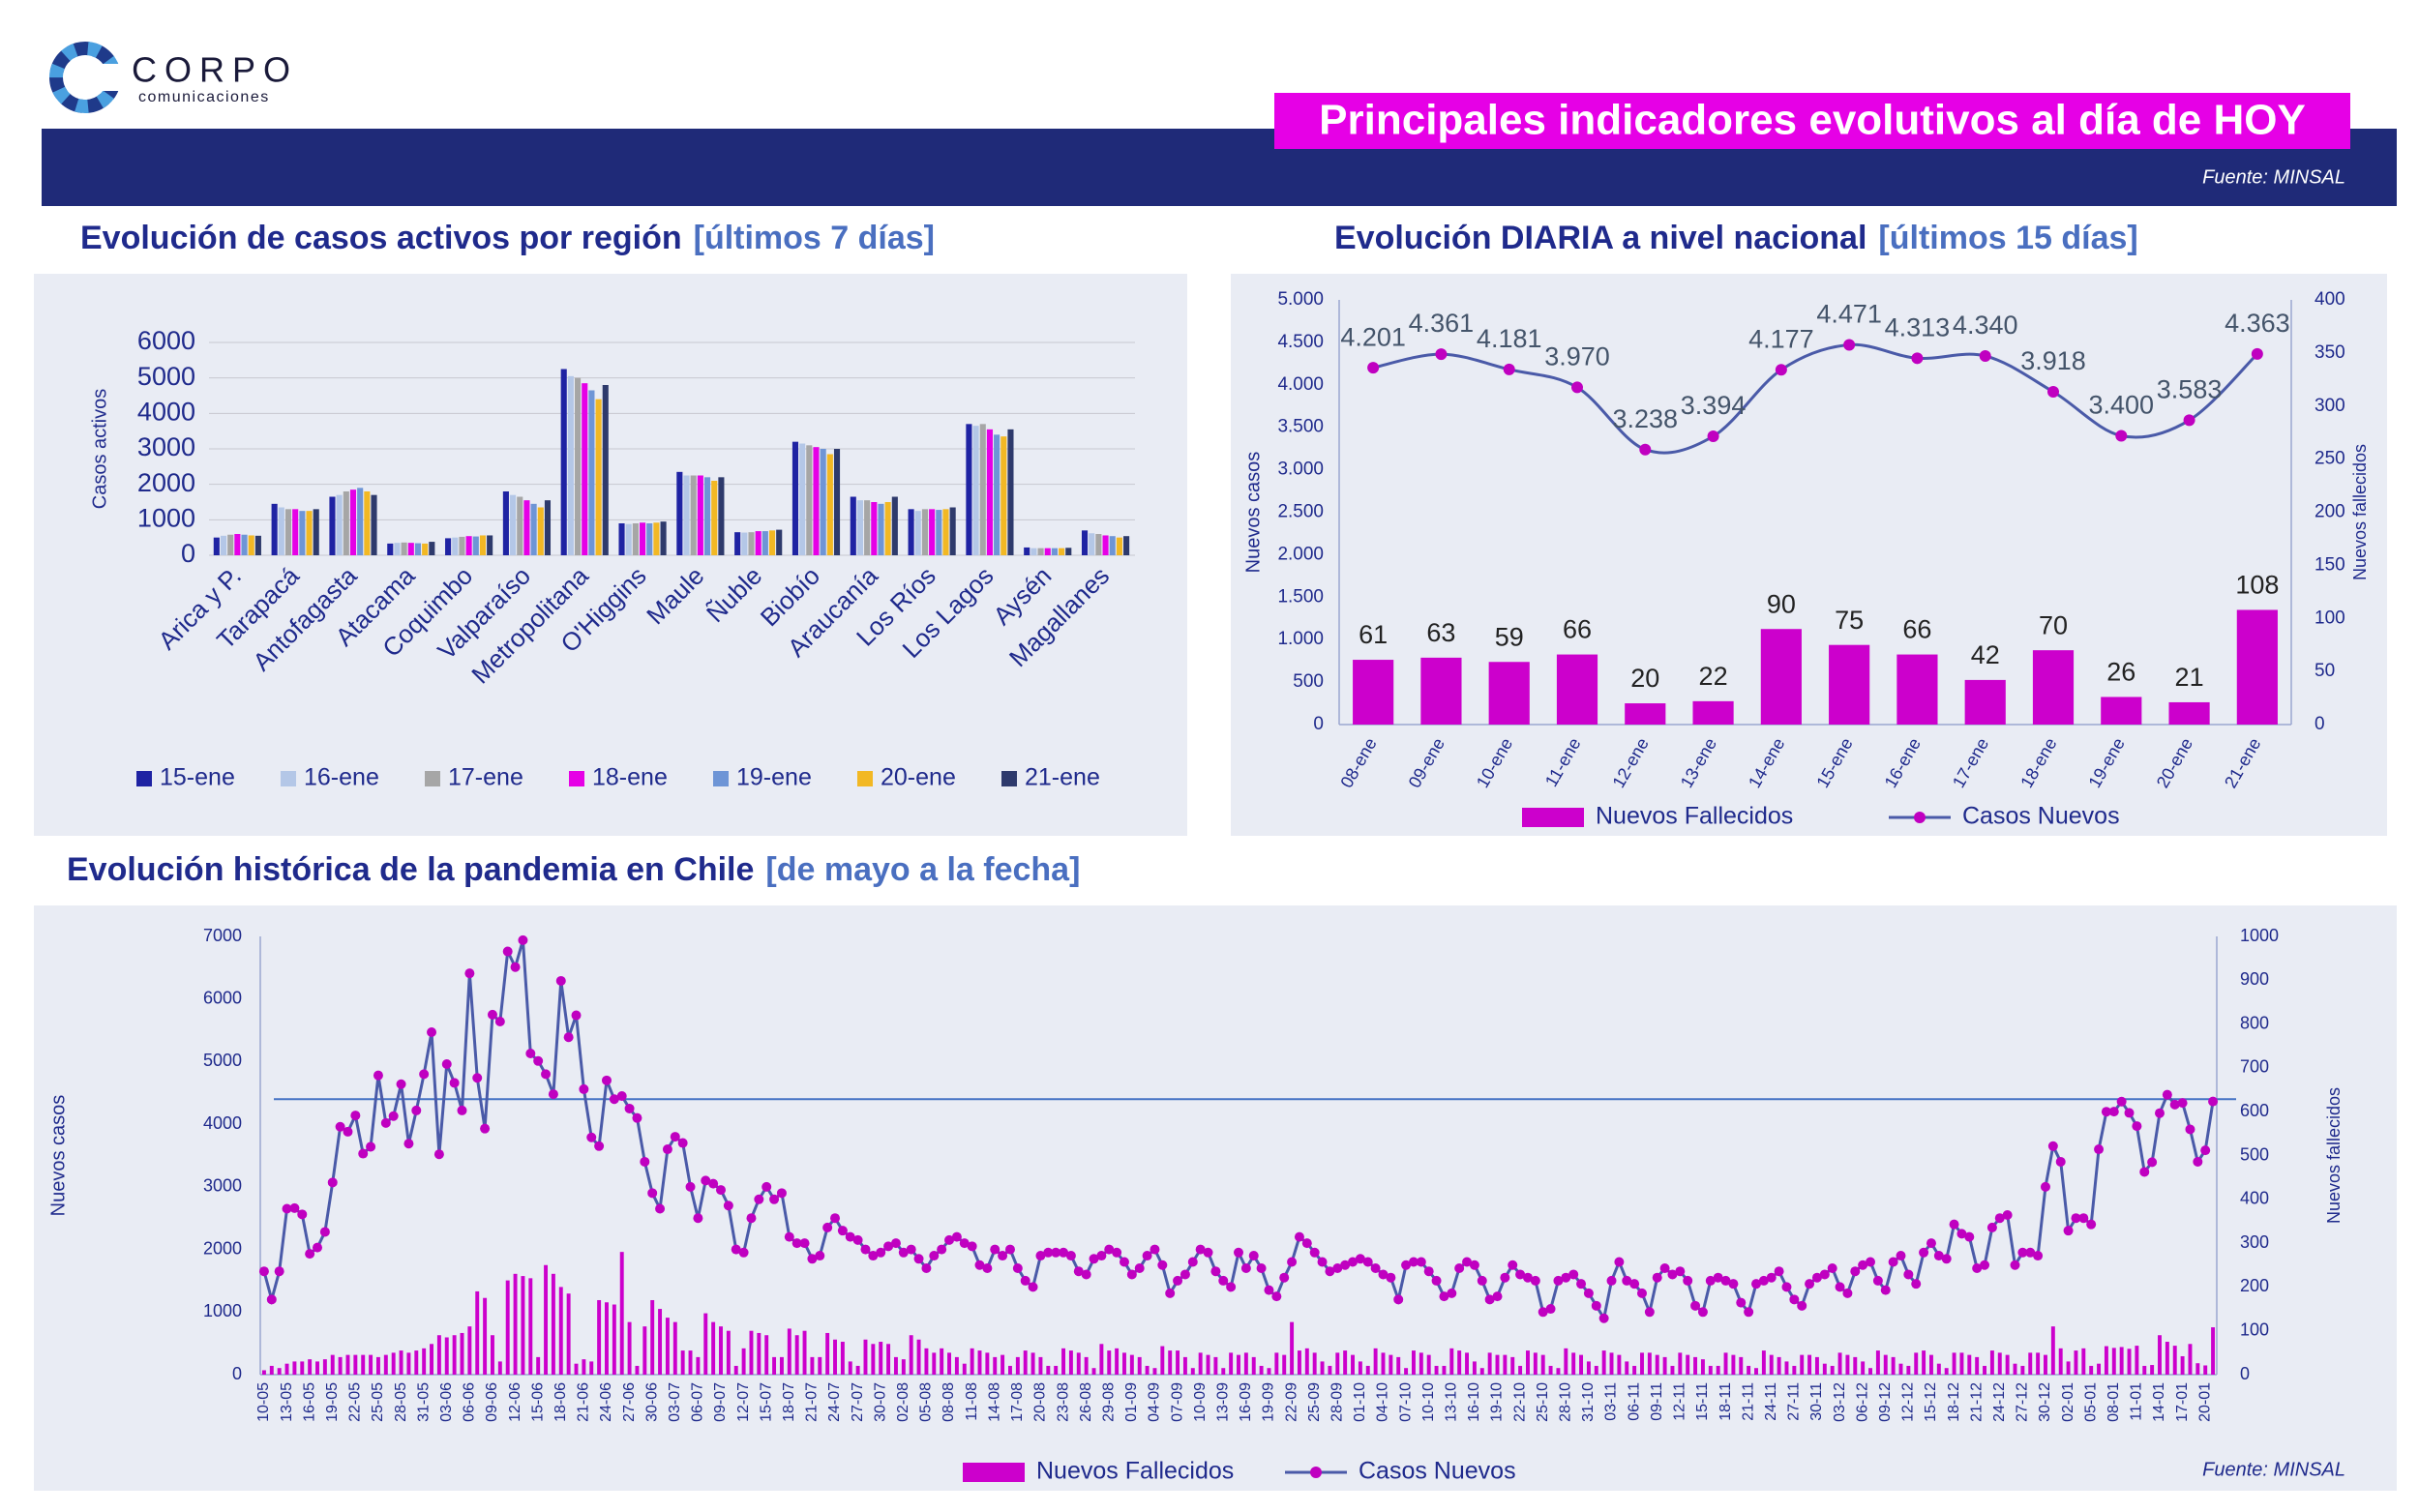  What do you see at coordinates (166, 482) in the screenshot?
I see `y-tick-label: 2000` at bounding box center [166, 482].